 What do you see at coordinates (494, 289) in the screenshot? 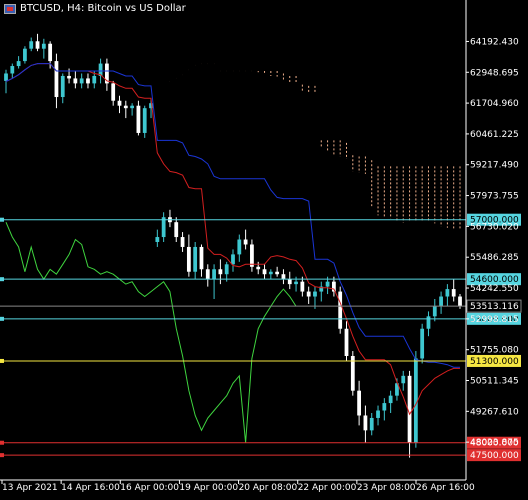
I see `y-tick-label: 54242.550` at bounding box center [494, 289].